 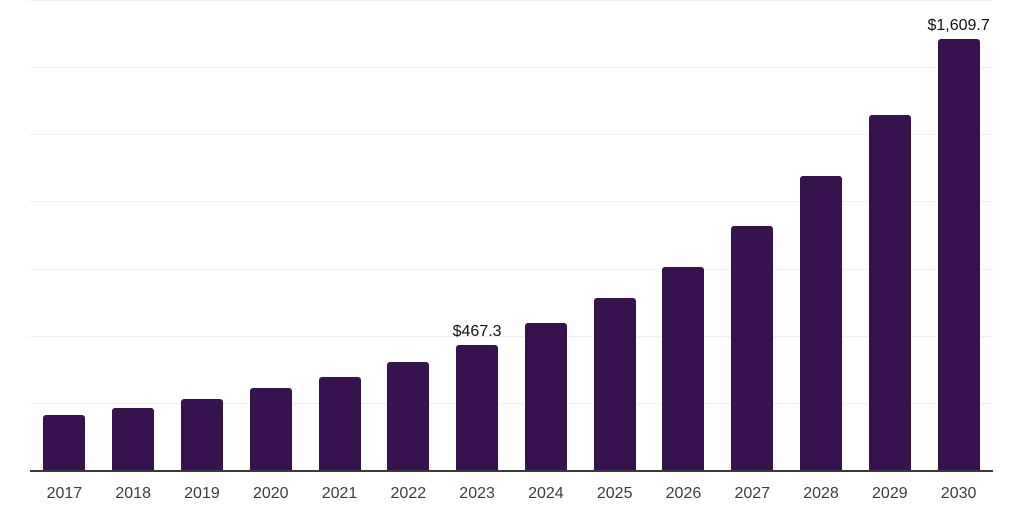 What do you see at coordinates (511, 471) in the screenshot?
I see `x-axis-line` at bounding box center [511, 471].